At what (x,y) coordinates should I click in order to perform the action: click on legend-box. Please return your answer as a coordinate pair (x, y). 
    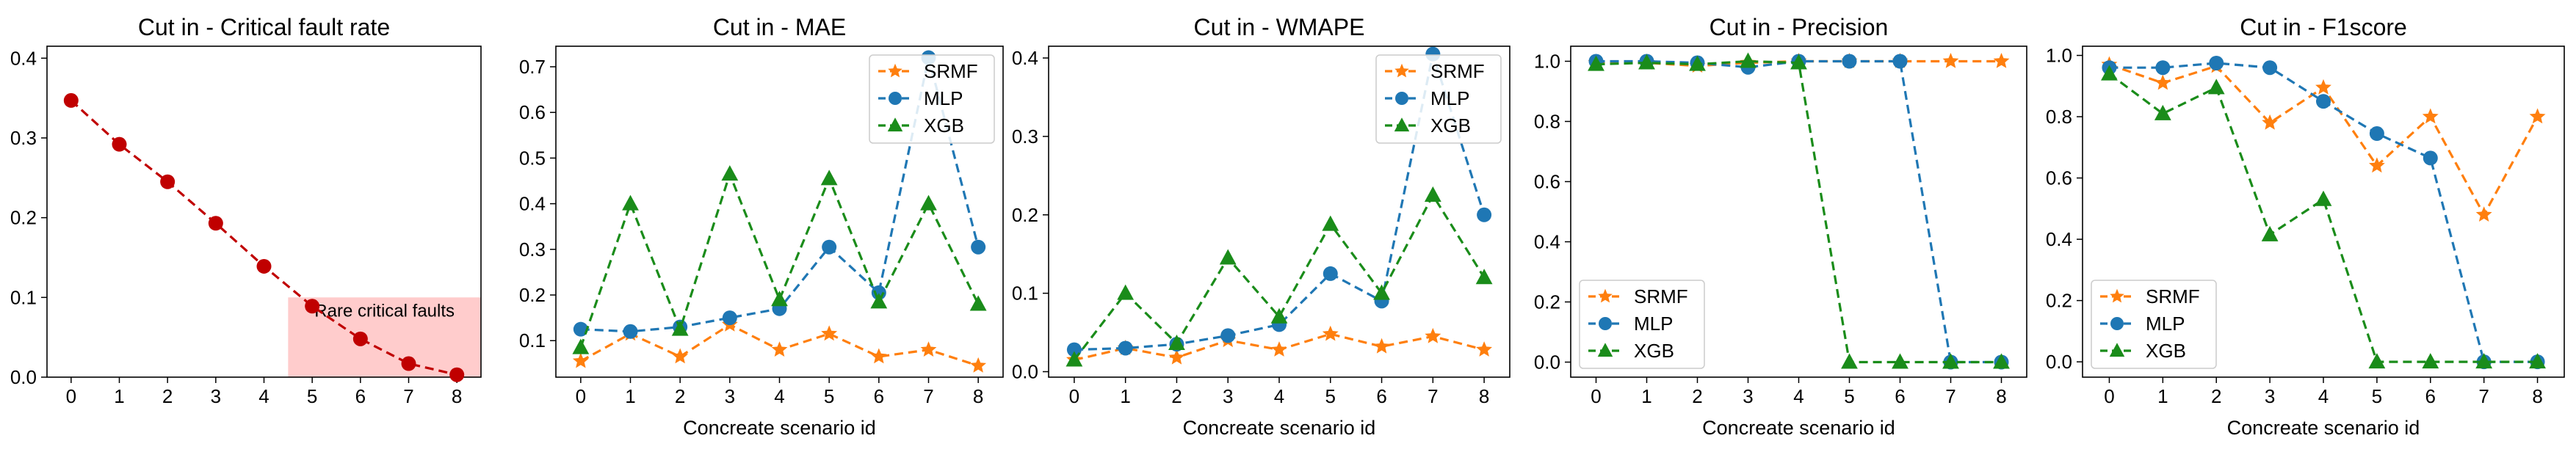
    Looking at the image, I should click on (2154, 324).